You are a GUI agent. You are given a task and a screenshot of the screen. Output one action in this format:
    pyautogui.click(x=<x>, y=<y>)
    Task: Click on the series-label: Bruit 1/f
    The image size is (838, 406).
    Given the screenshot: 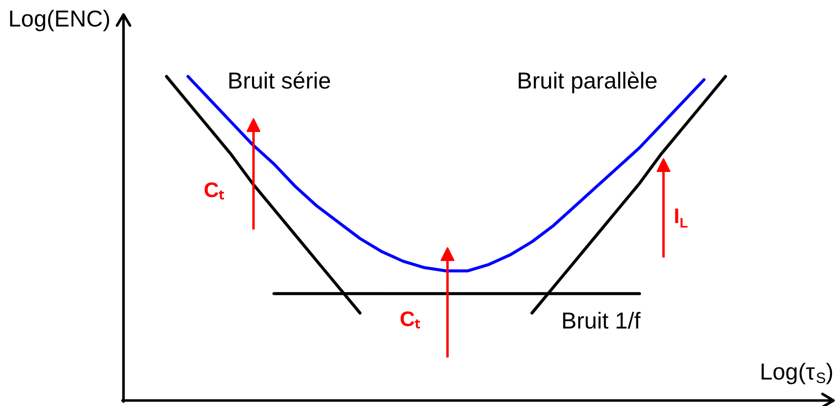 What is the action you would take?
    pyautogui.click(x=601, y=321)
    